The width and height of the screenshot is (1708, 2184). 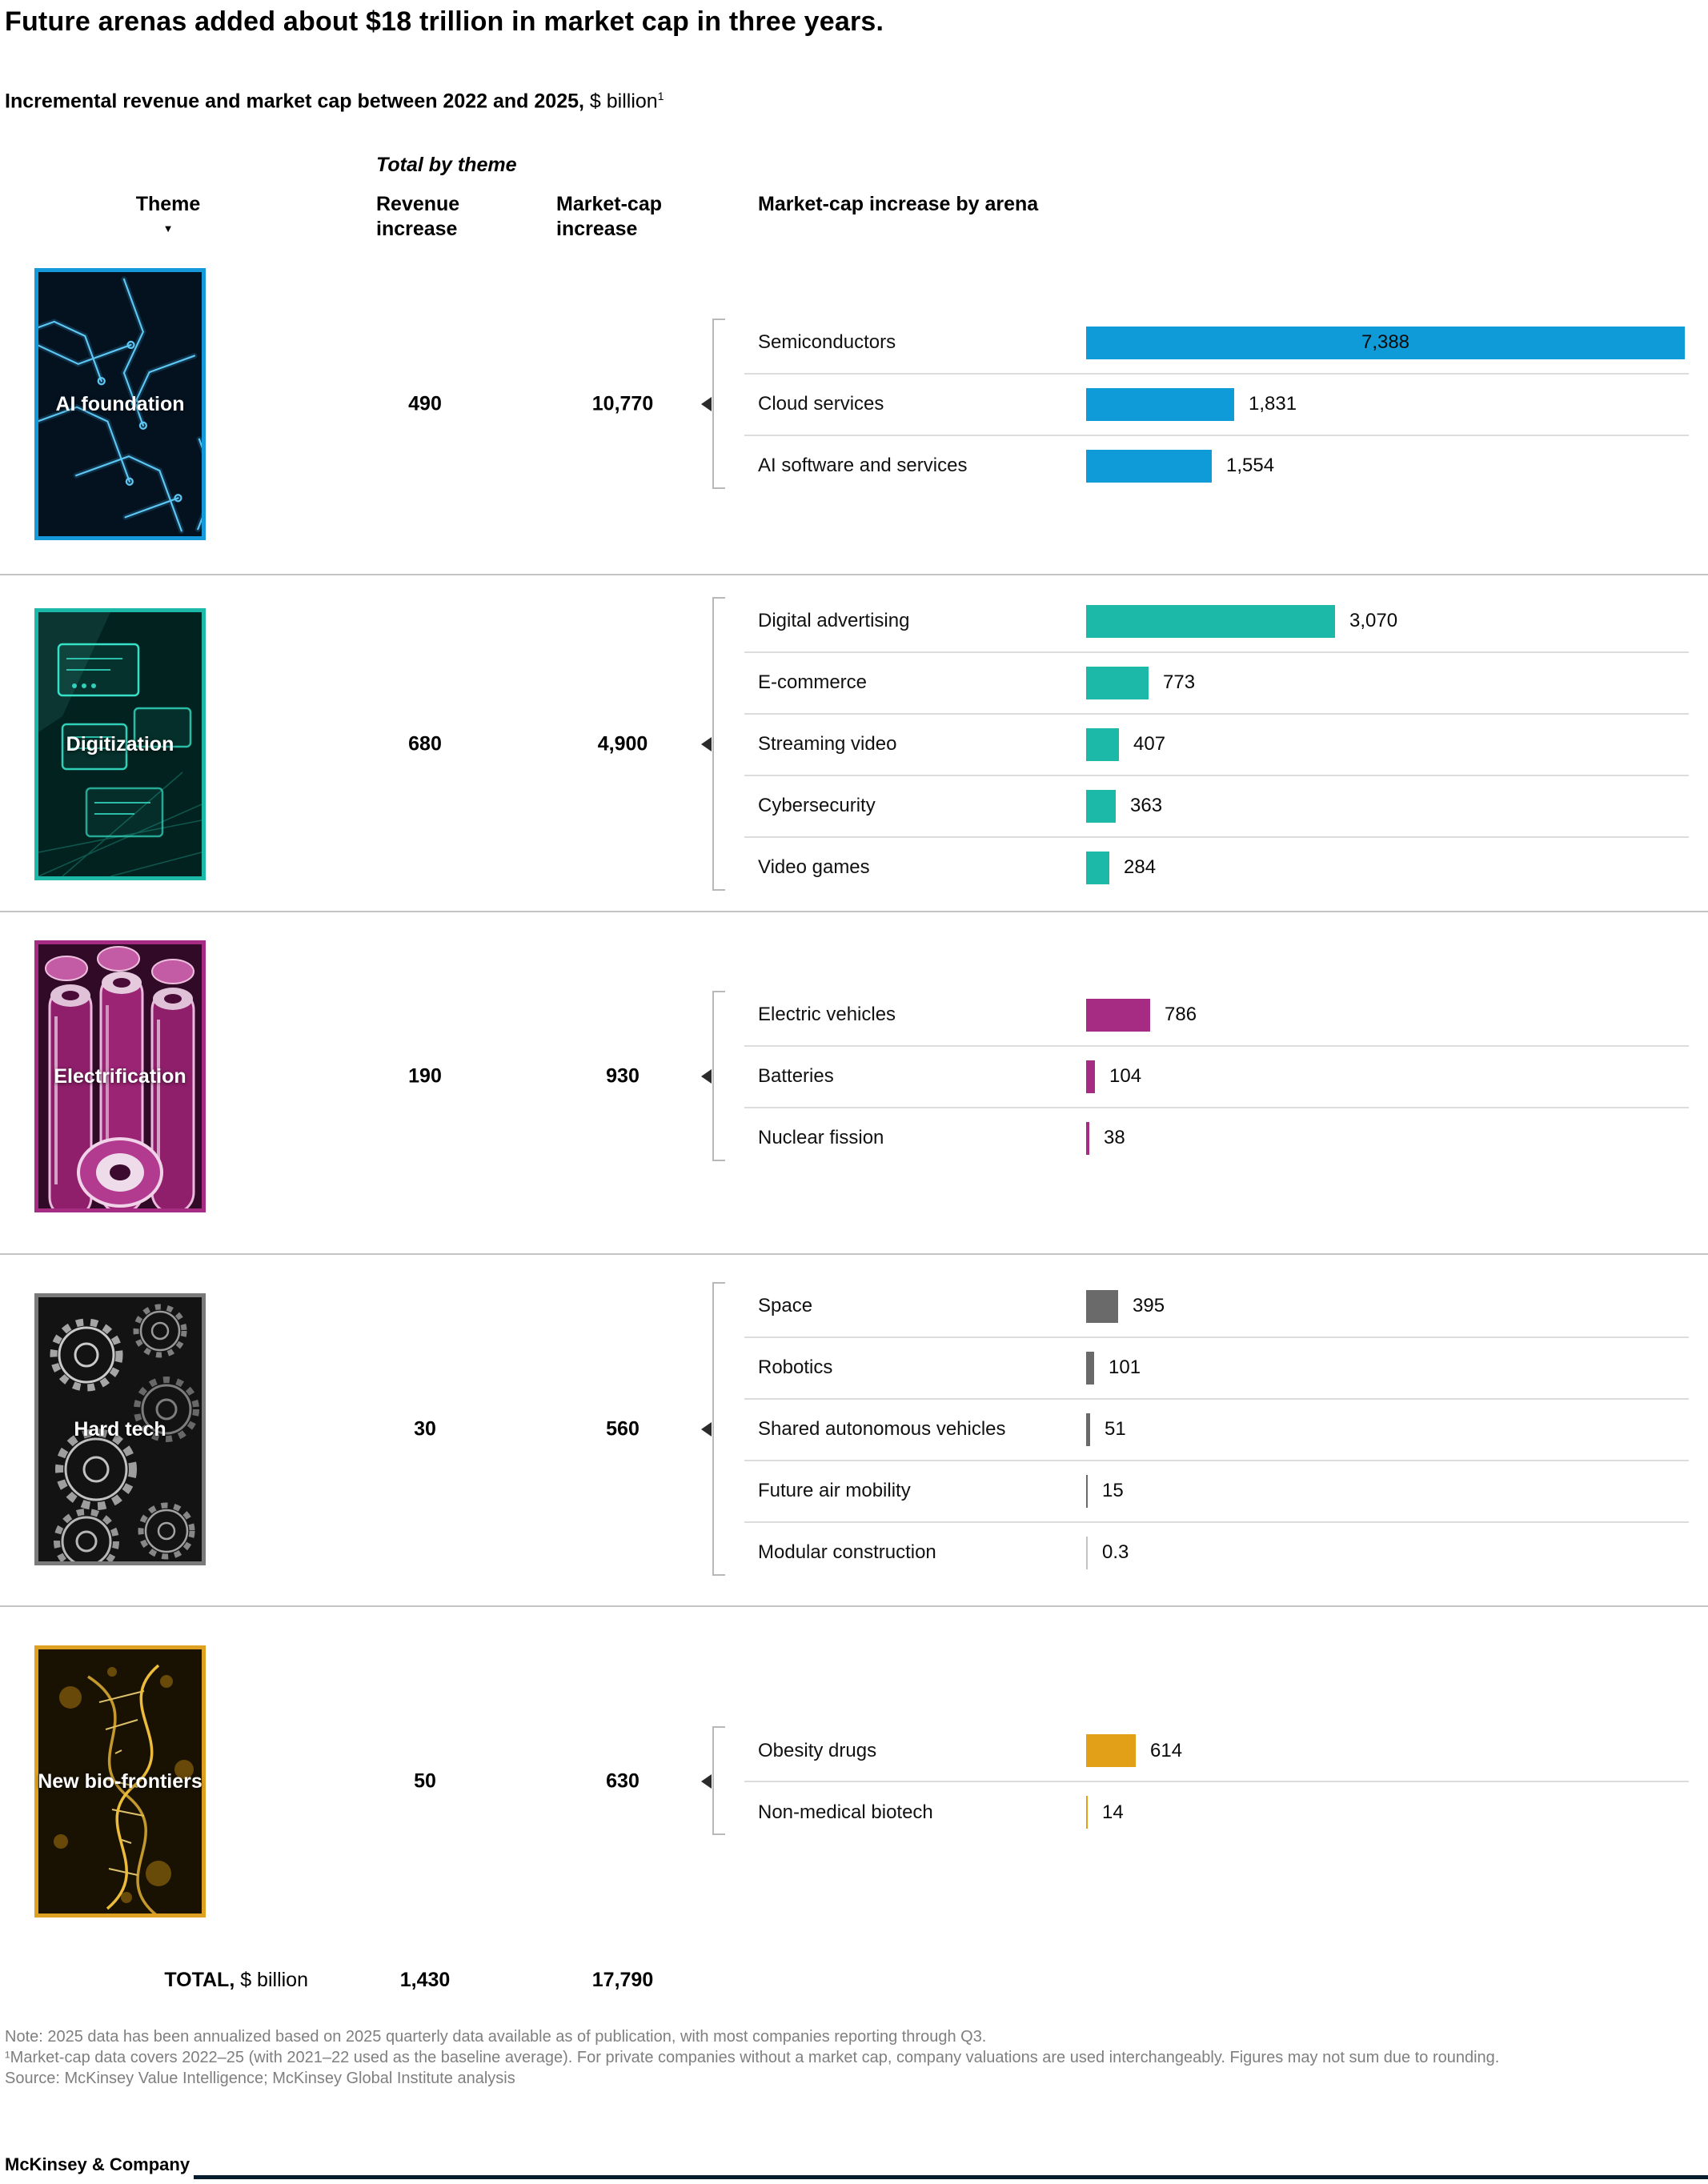 I want to click on total-row-label: TOTAL, $ billion, so click(x=171, y=1980).